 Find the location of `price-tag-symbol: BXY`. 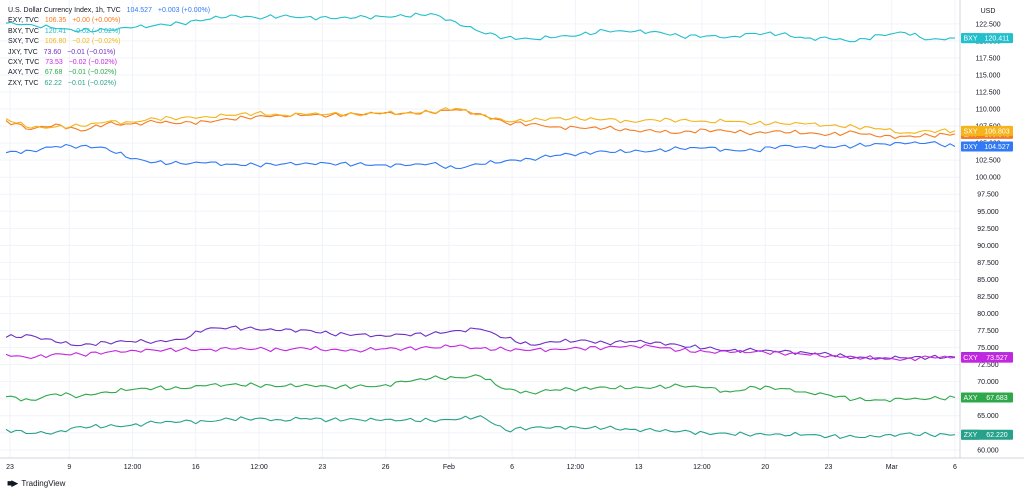

price-tag-symbol: BXY is located at coordinates (970, 39).